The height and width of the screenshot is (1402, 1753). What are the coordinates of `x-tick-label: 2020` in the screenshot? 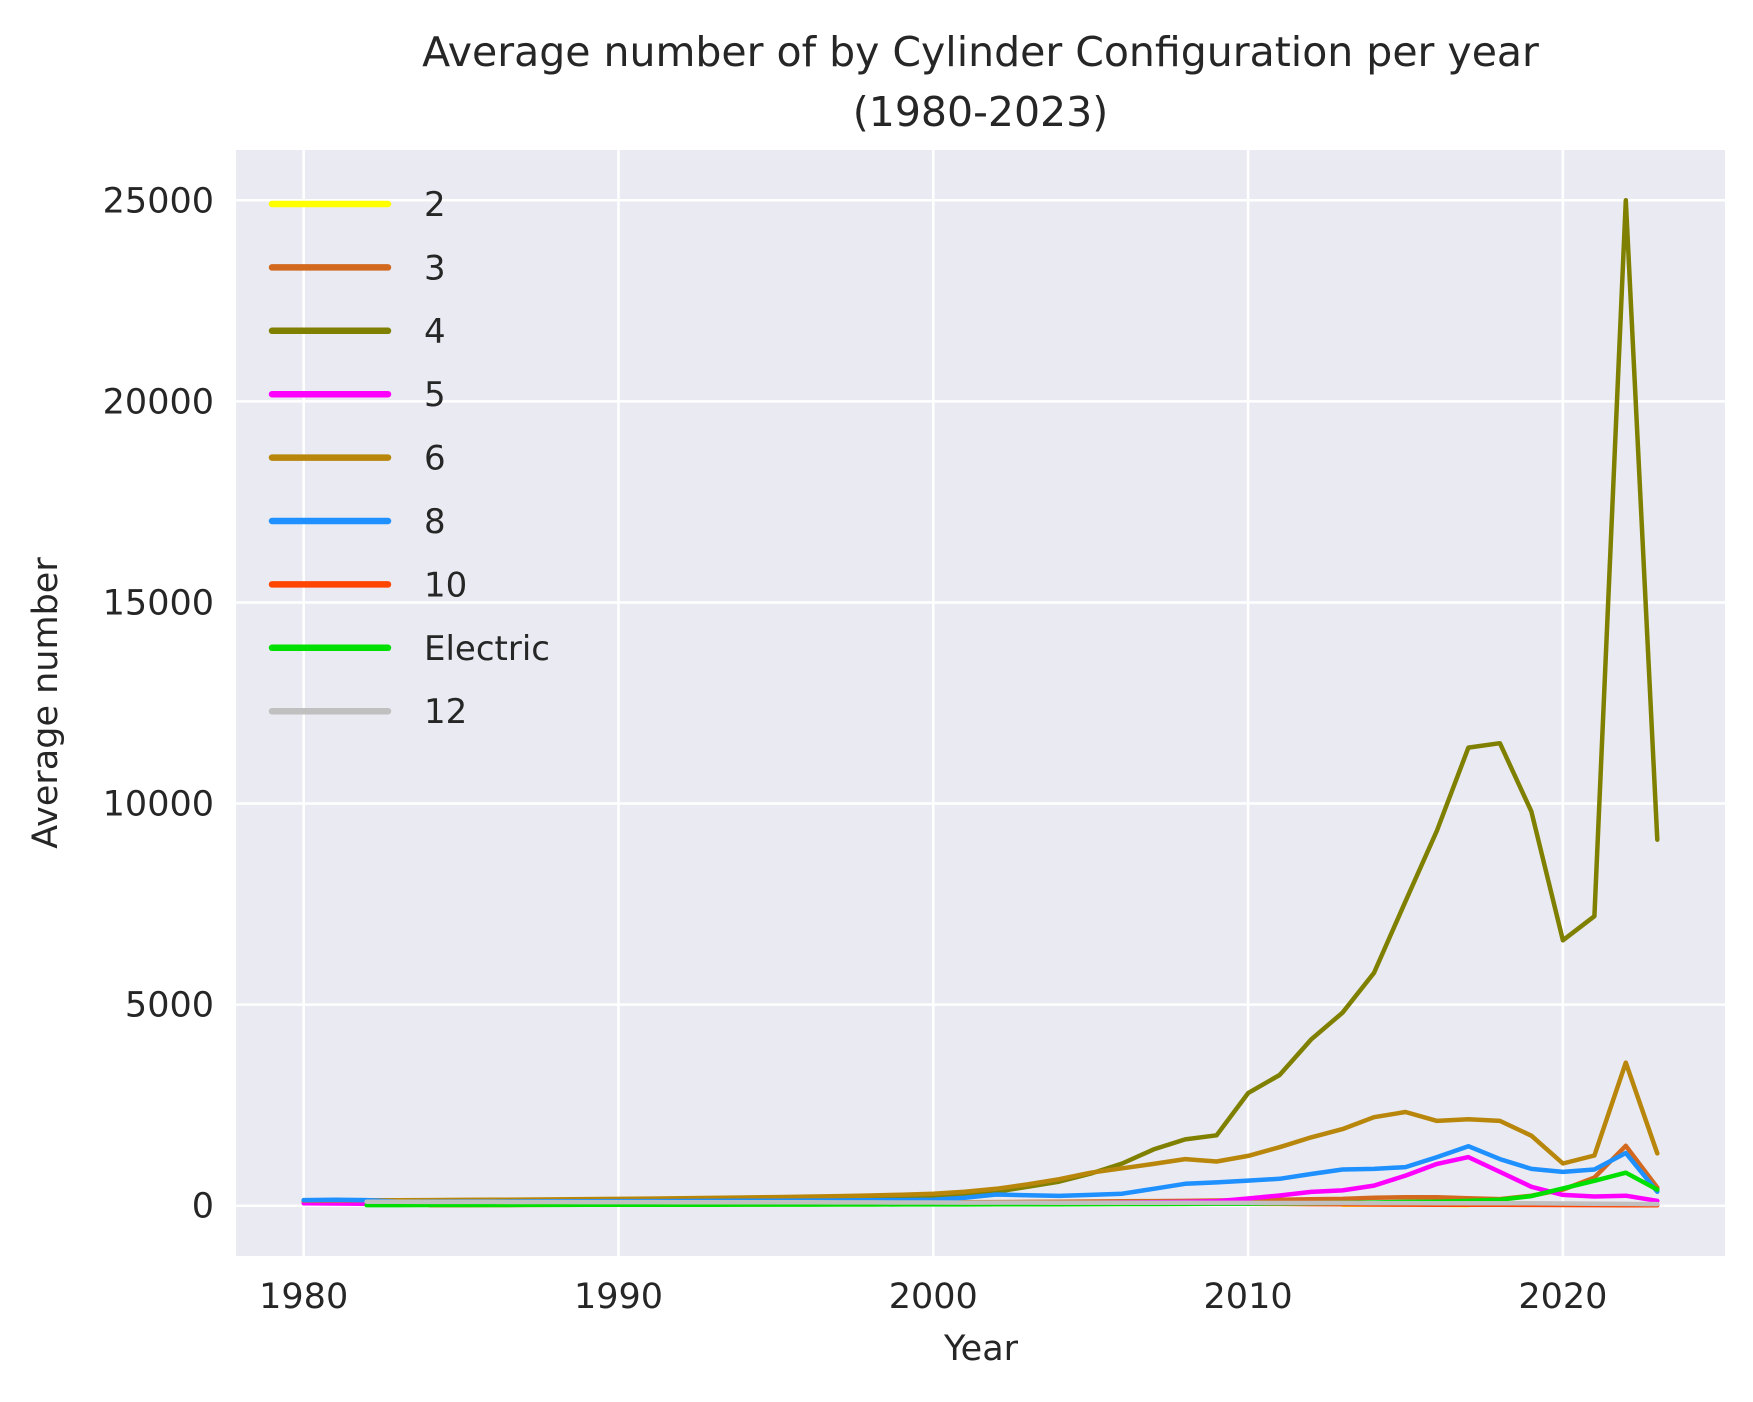 It's located at (1562, 1297).